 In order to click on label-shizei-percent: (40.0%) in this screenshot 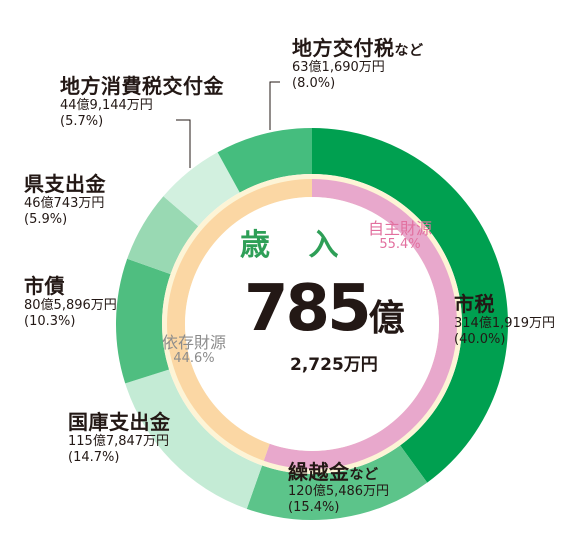, I will do `click(480, 339)`.